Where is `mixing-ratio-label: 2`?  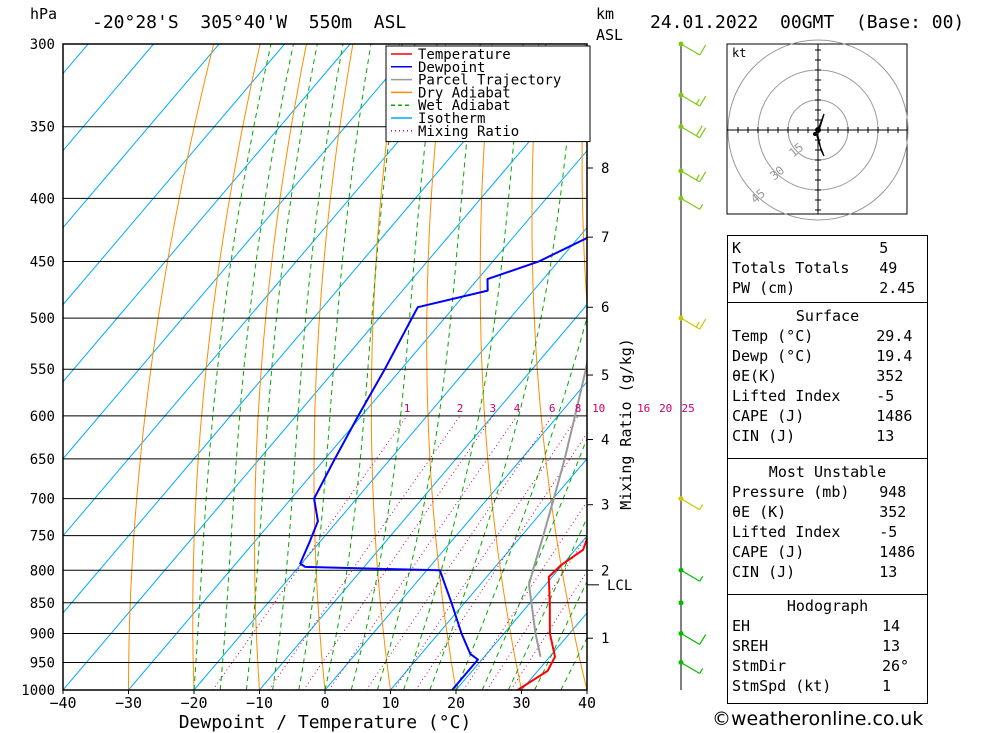
mixing-ratio-label: 2 is located at coordinates (460, 408).